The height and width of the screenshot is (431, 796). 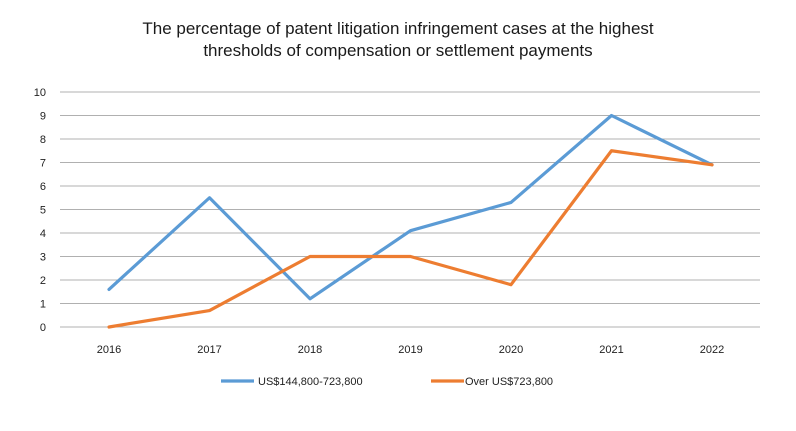 I want to click on y-tick-label: 1, so click(x=43, y=305).